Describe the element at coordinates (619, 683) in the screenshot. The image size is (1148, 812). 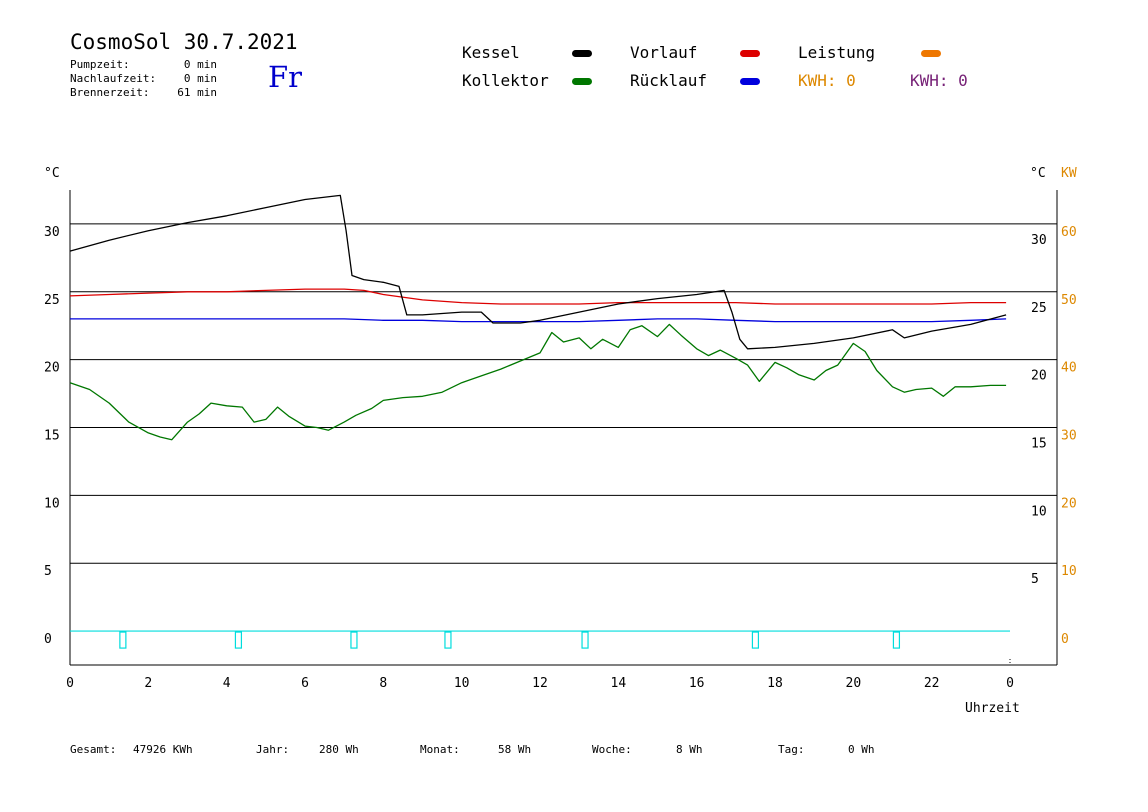
I see `x-tick-7: 14` at that location.